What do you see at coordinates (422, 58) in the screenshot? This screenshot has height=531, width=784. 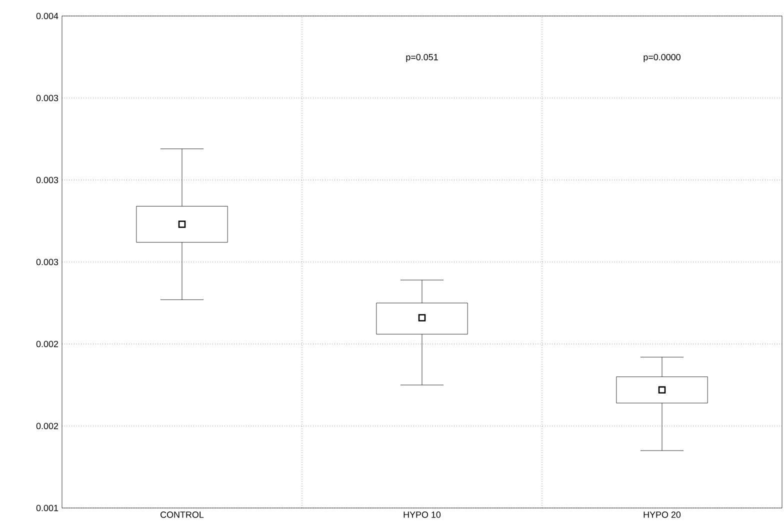 I see `annotation: p=0.051` at bounding box center [422, 58].